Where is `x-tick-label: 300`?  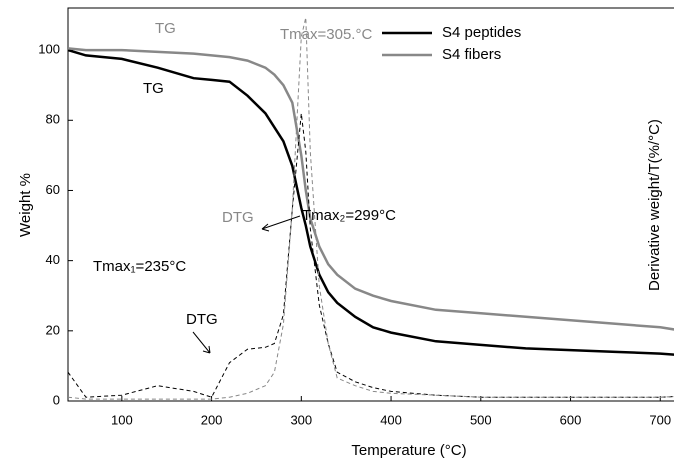
x-tick-label: 300 is located at coordinates (301, 419).